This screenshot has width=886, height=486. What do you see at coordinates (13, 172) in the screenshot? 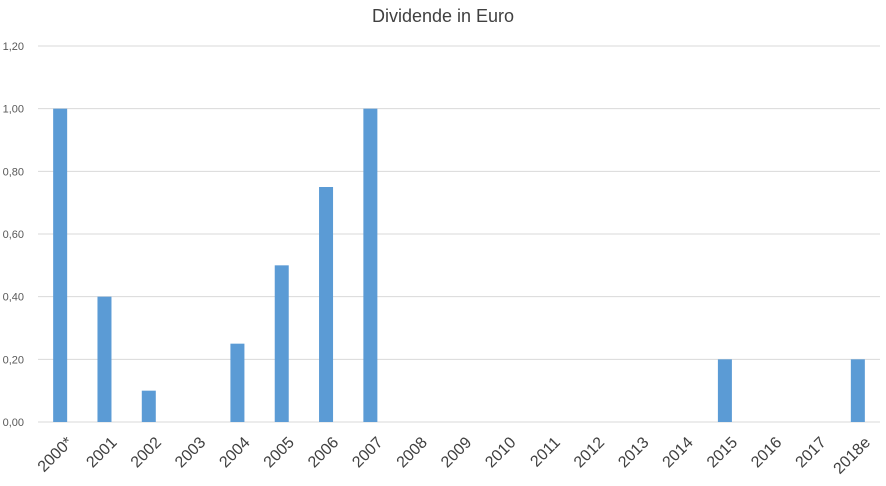
I see `y-tick-label: 0,80` at bounding box center [13, 172].